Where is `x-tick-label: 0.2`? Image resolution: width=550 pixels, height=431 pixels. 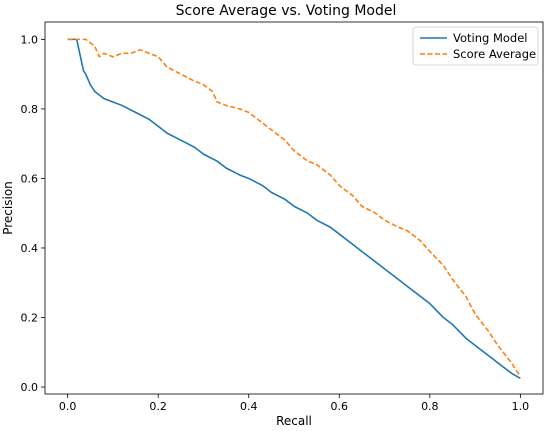 x-tick-label: 0.2 is located at coordinates (158, 406).